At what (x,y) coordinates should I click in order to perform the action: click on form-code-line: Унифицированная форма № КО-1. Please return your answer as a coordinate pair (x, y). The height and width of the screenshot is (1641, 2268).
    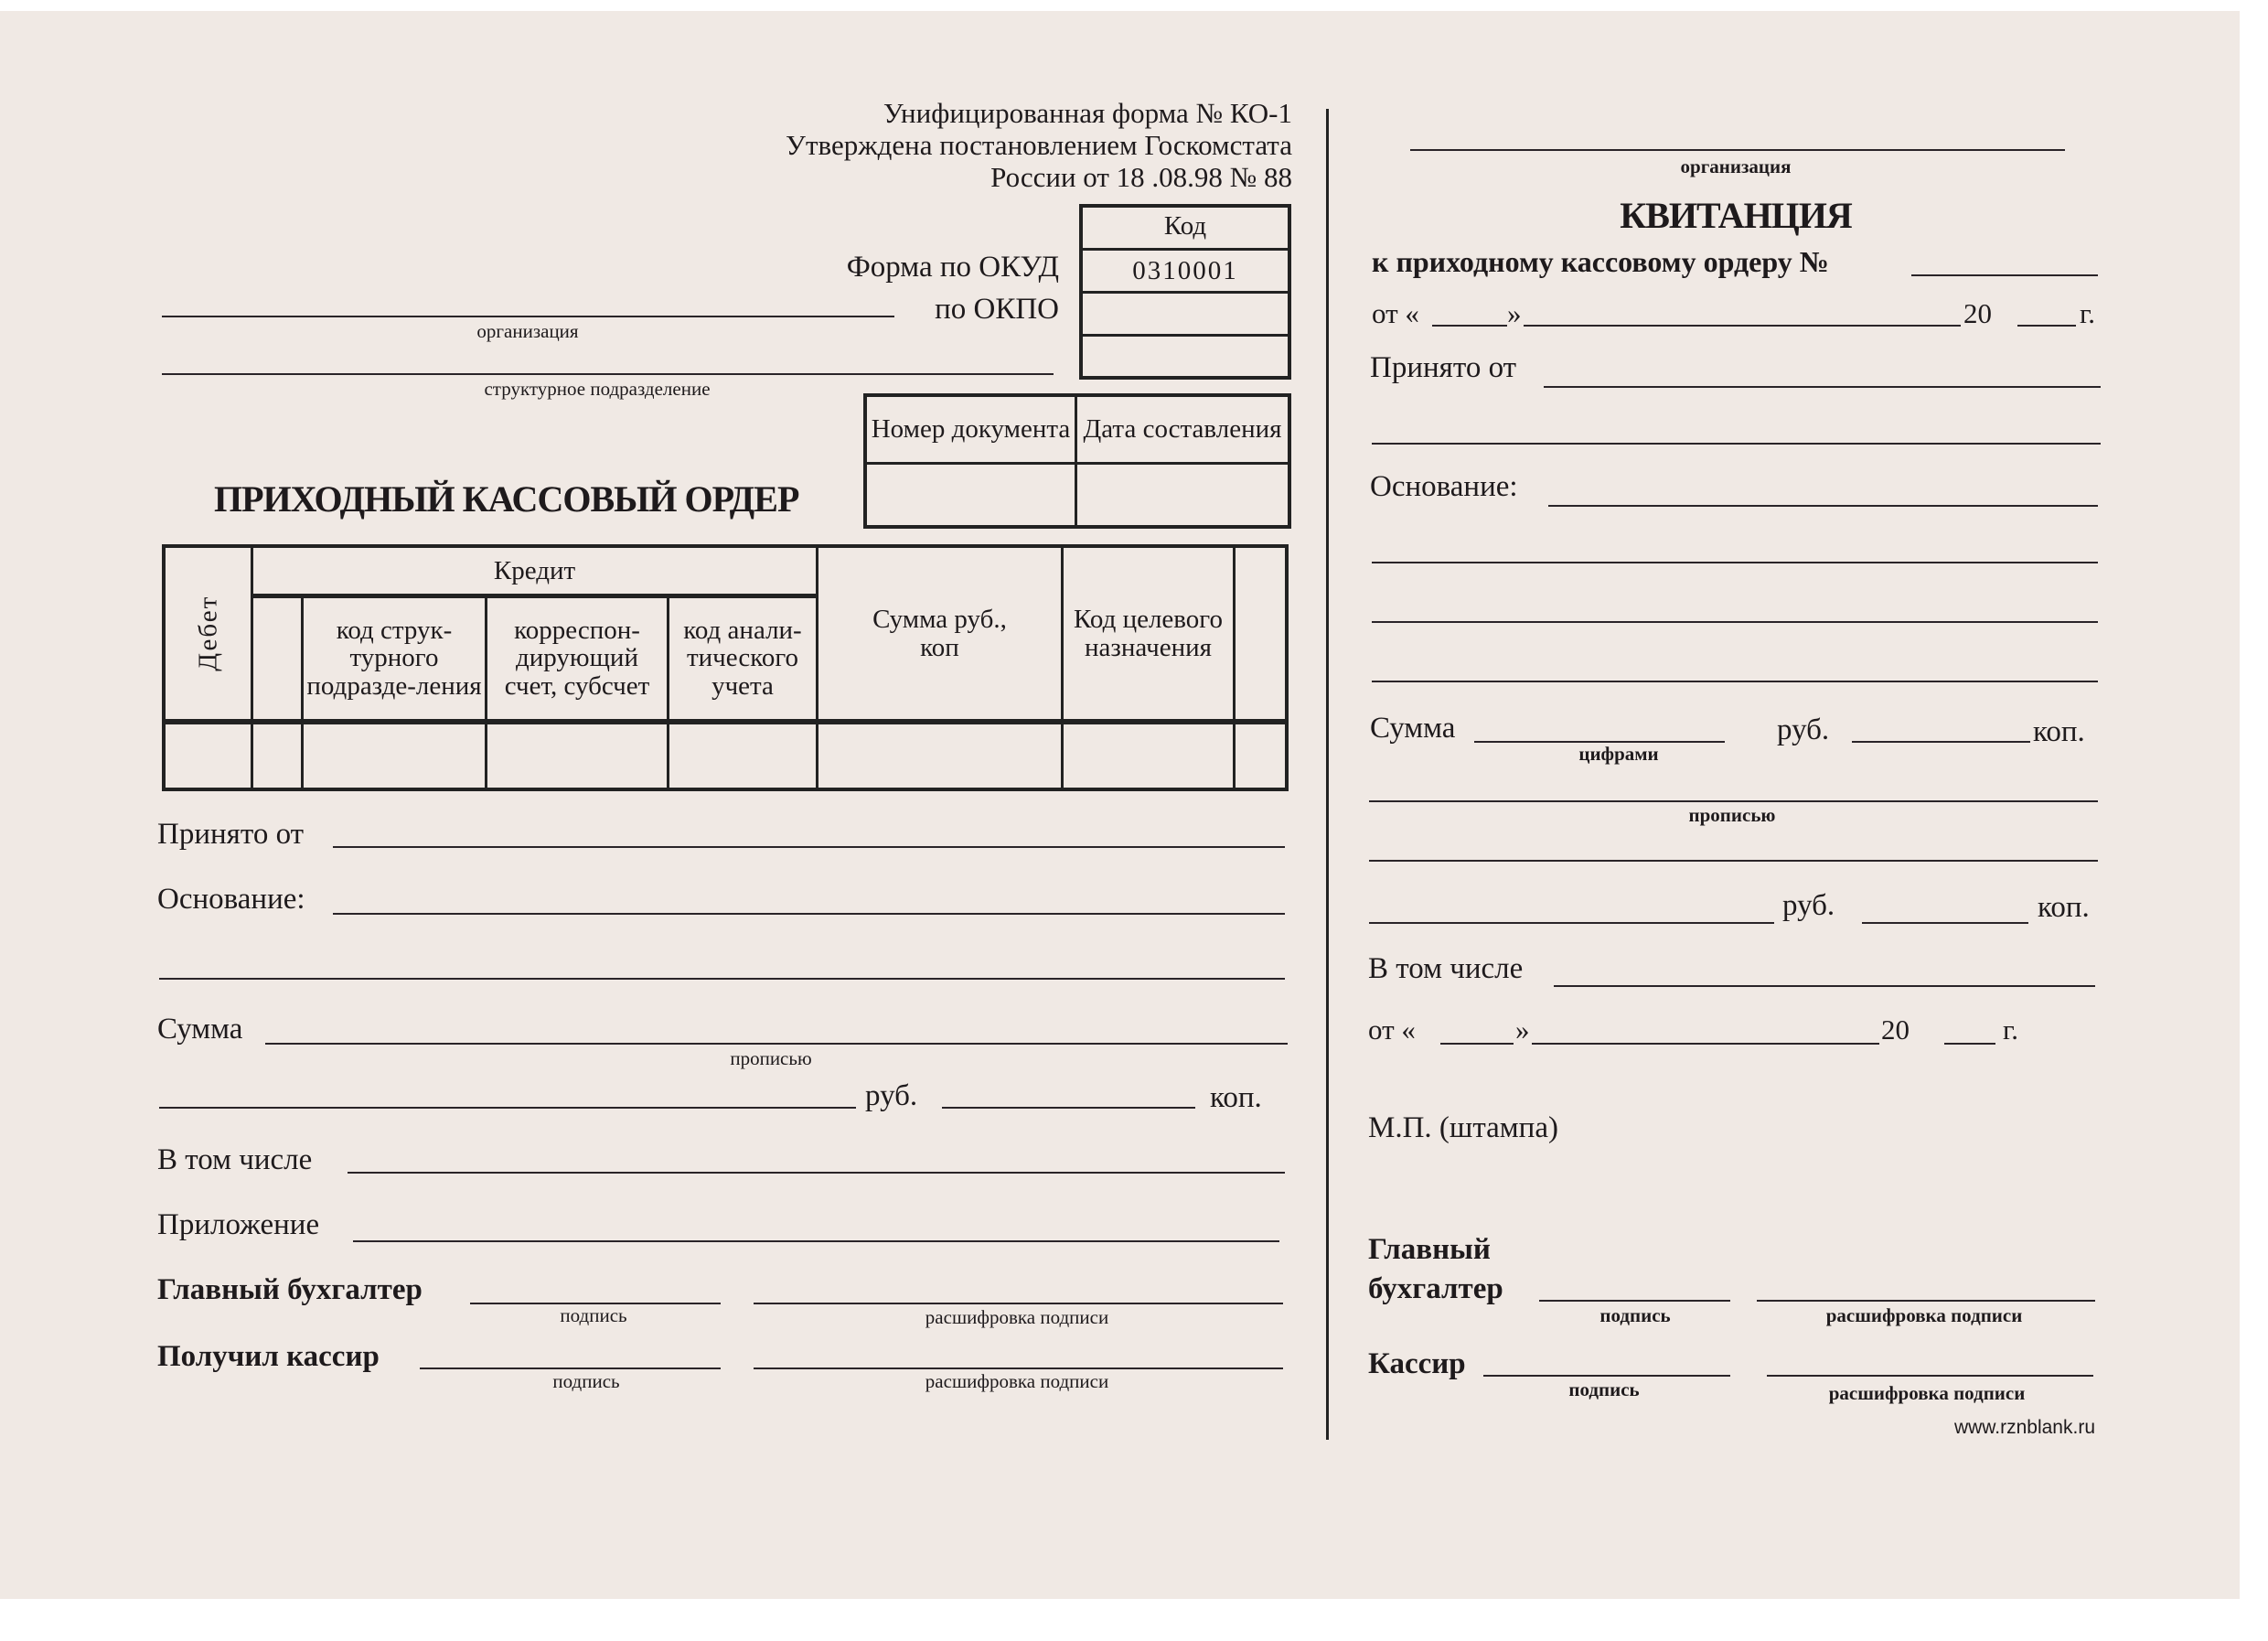
    Looking at the image, I should click on (1087, 113).